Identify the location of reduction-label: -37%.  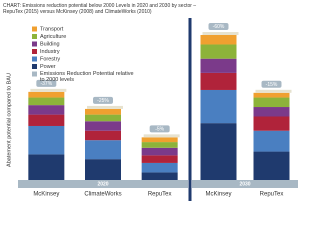
(46, 84).